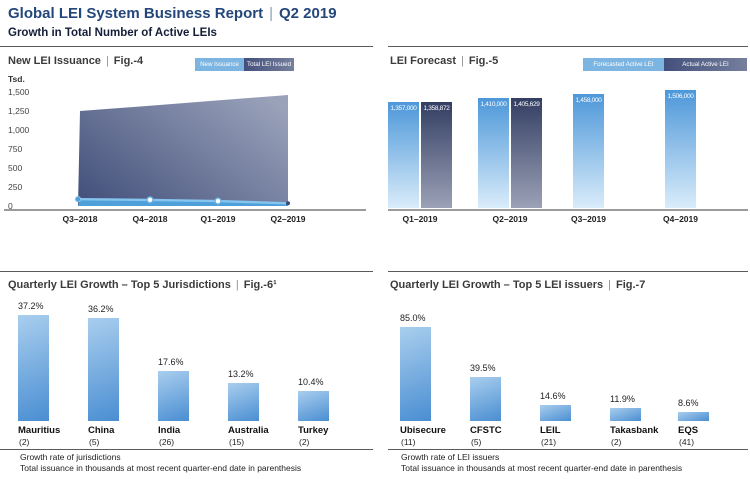  What do you see at coordinates (526, 152) in the screenshot?
I see `bar-actual-active-lei: 1,405,629` at bounding box center [526, 152].